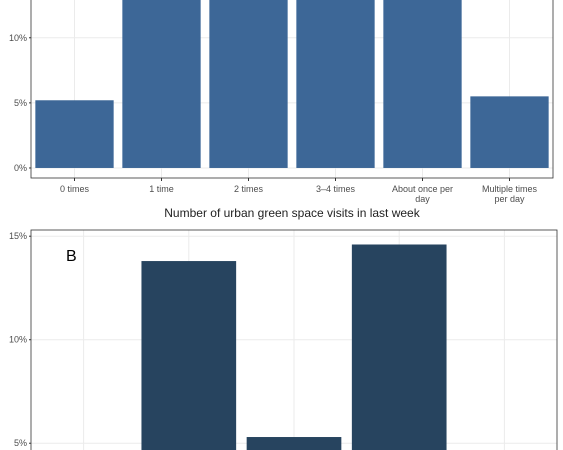 This screenshot has height=450, width=563. I want to click on x-tick-label: 3–4 times, so click(335, 189).